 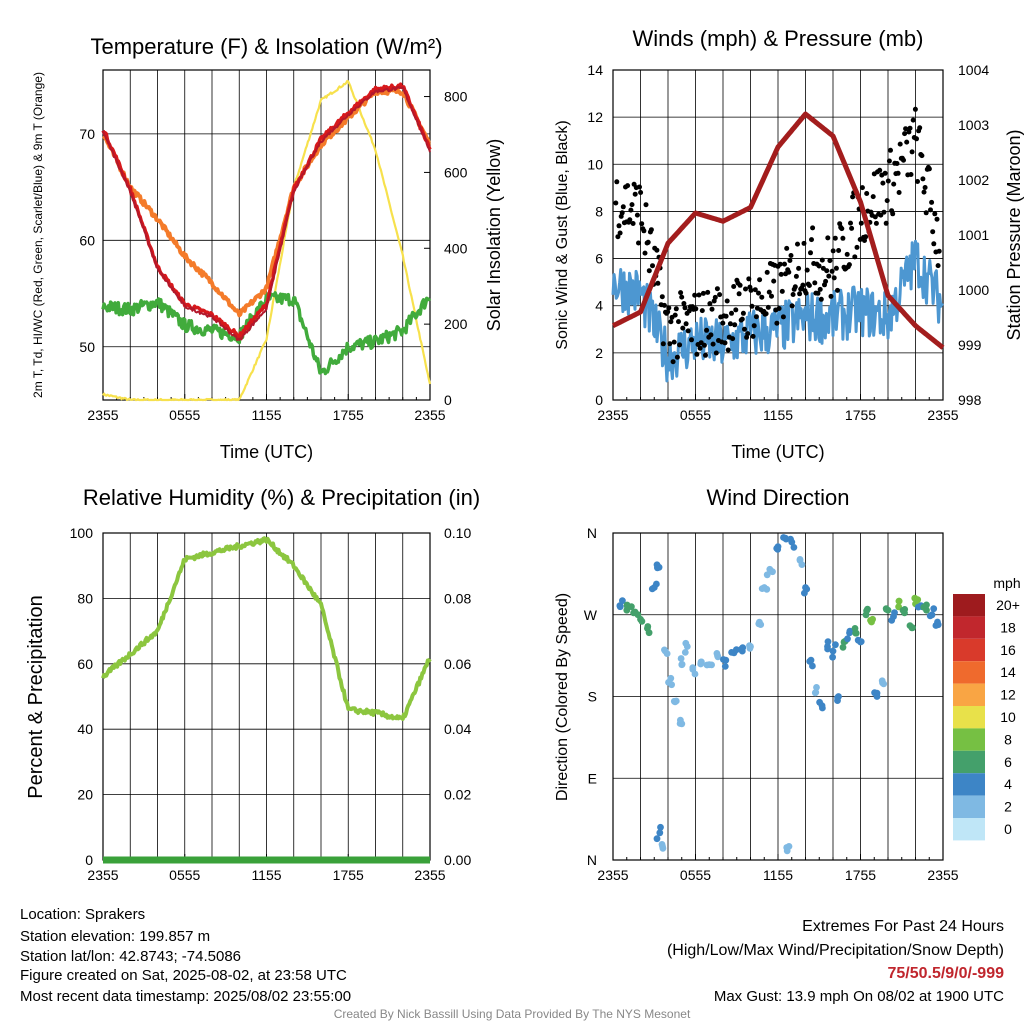 What do you see at coordinates (562, 697) in the screenshot?
I see `dir-ylabel: Direction (Colored By Speed)` at bounding box center [562, 697].